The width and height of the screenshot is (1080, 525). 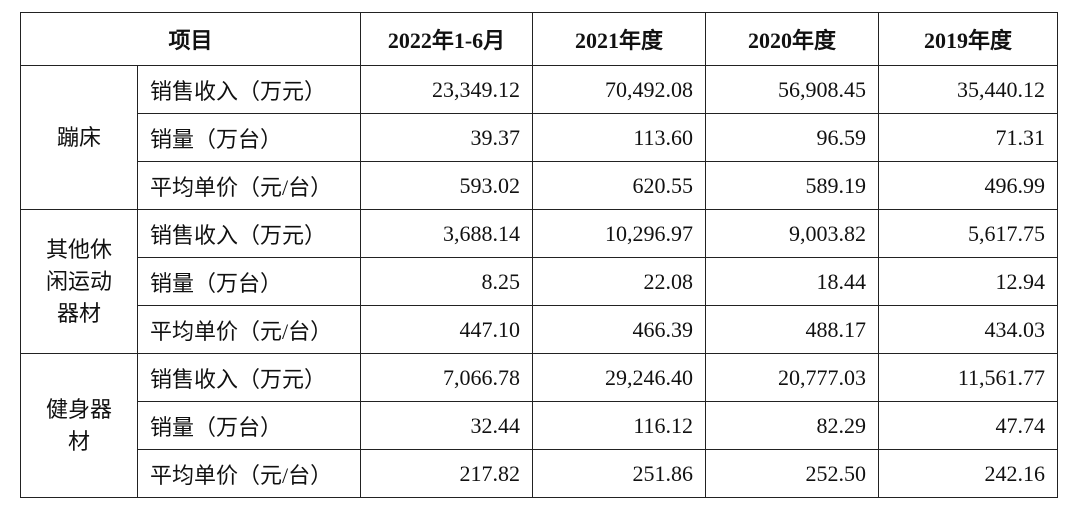 I want to click on value-cell: 47.74, so click(x=968, y=425).